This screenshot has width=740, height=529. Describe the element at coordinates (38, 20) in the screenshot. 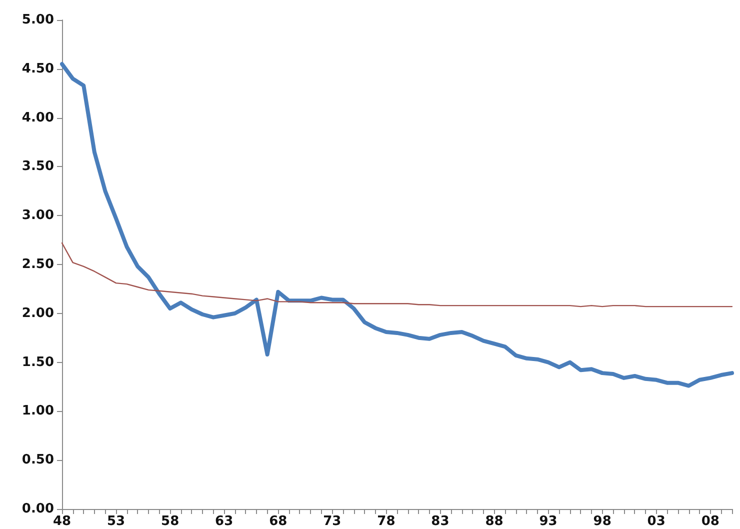

I see `y-tick-label: 5.00` at that location.